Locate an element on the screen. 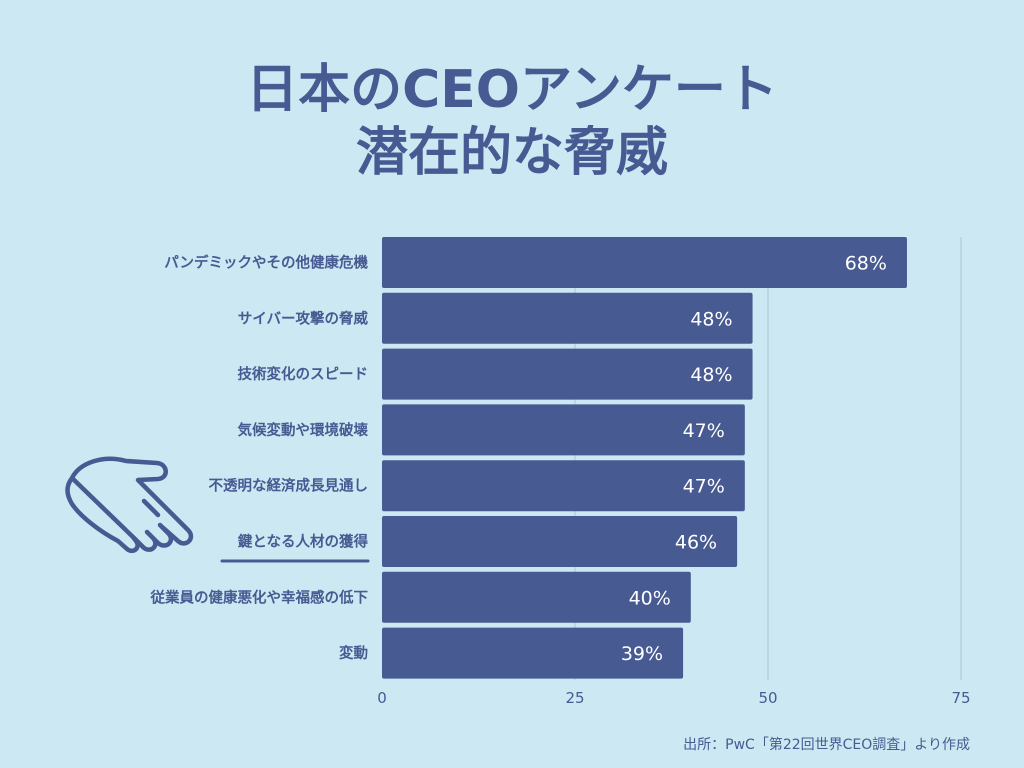  page-title: 日本のCEOアンケート is located at coordinates (512, 90).